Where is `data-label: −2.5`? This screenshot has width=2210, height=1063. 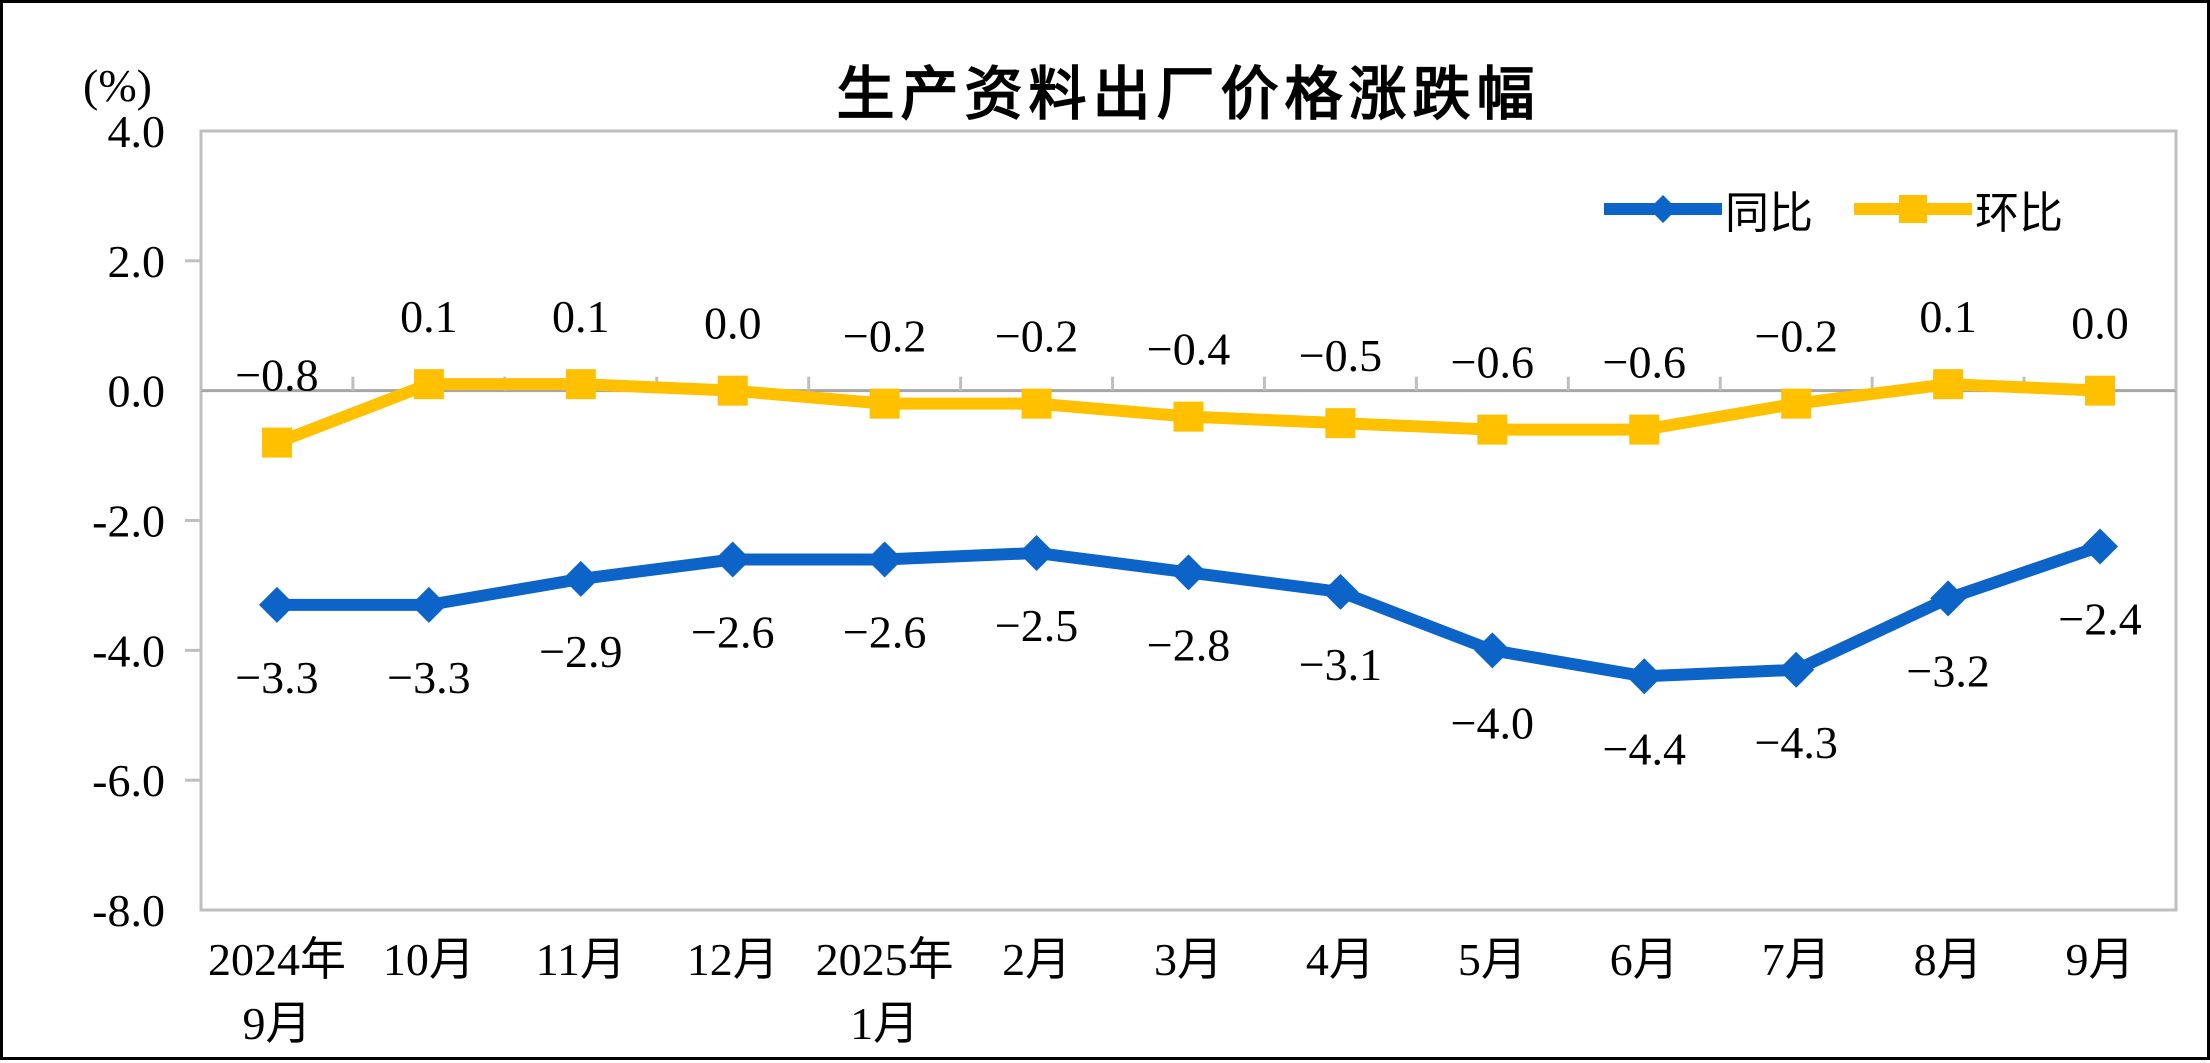
data-label: −2.5 is located at coordinates (1036, 625).